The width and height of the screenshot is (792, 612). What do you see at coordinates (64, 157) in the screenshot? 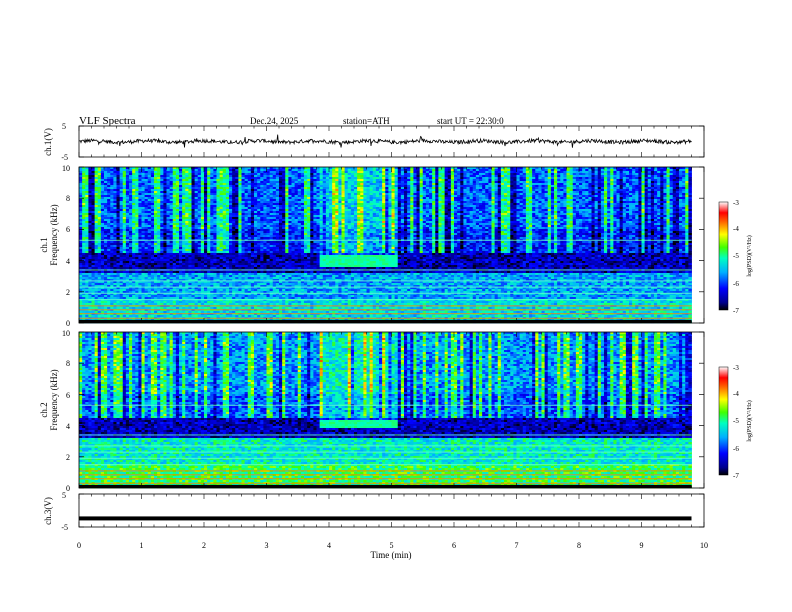
I see `ch1-waveform-ytick-bottom: -5` at bounding box center [64, 157].